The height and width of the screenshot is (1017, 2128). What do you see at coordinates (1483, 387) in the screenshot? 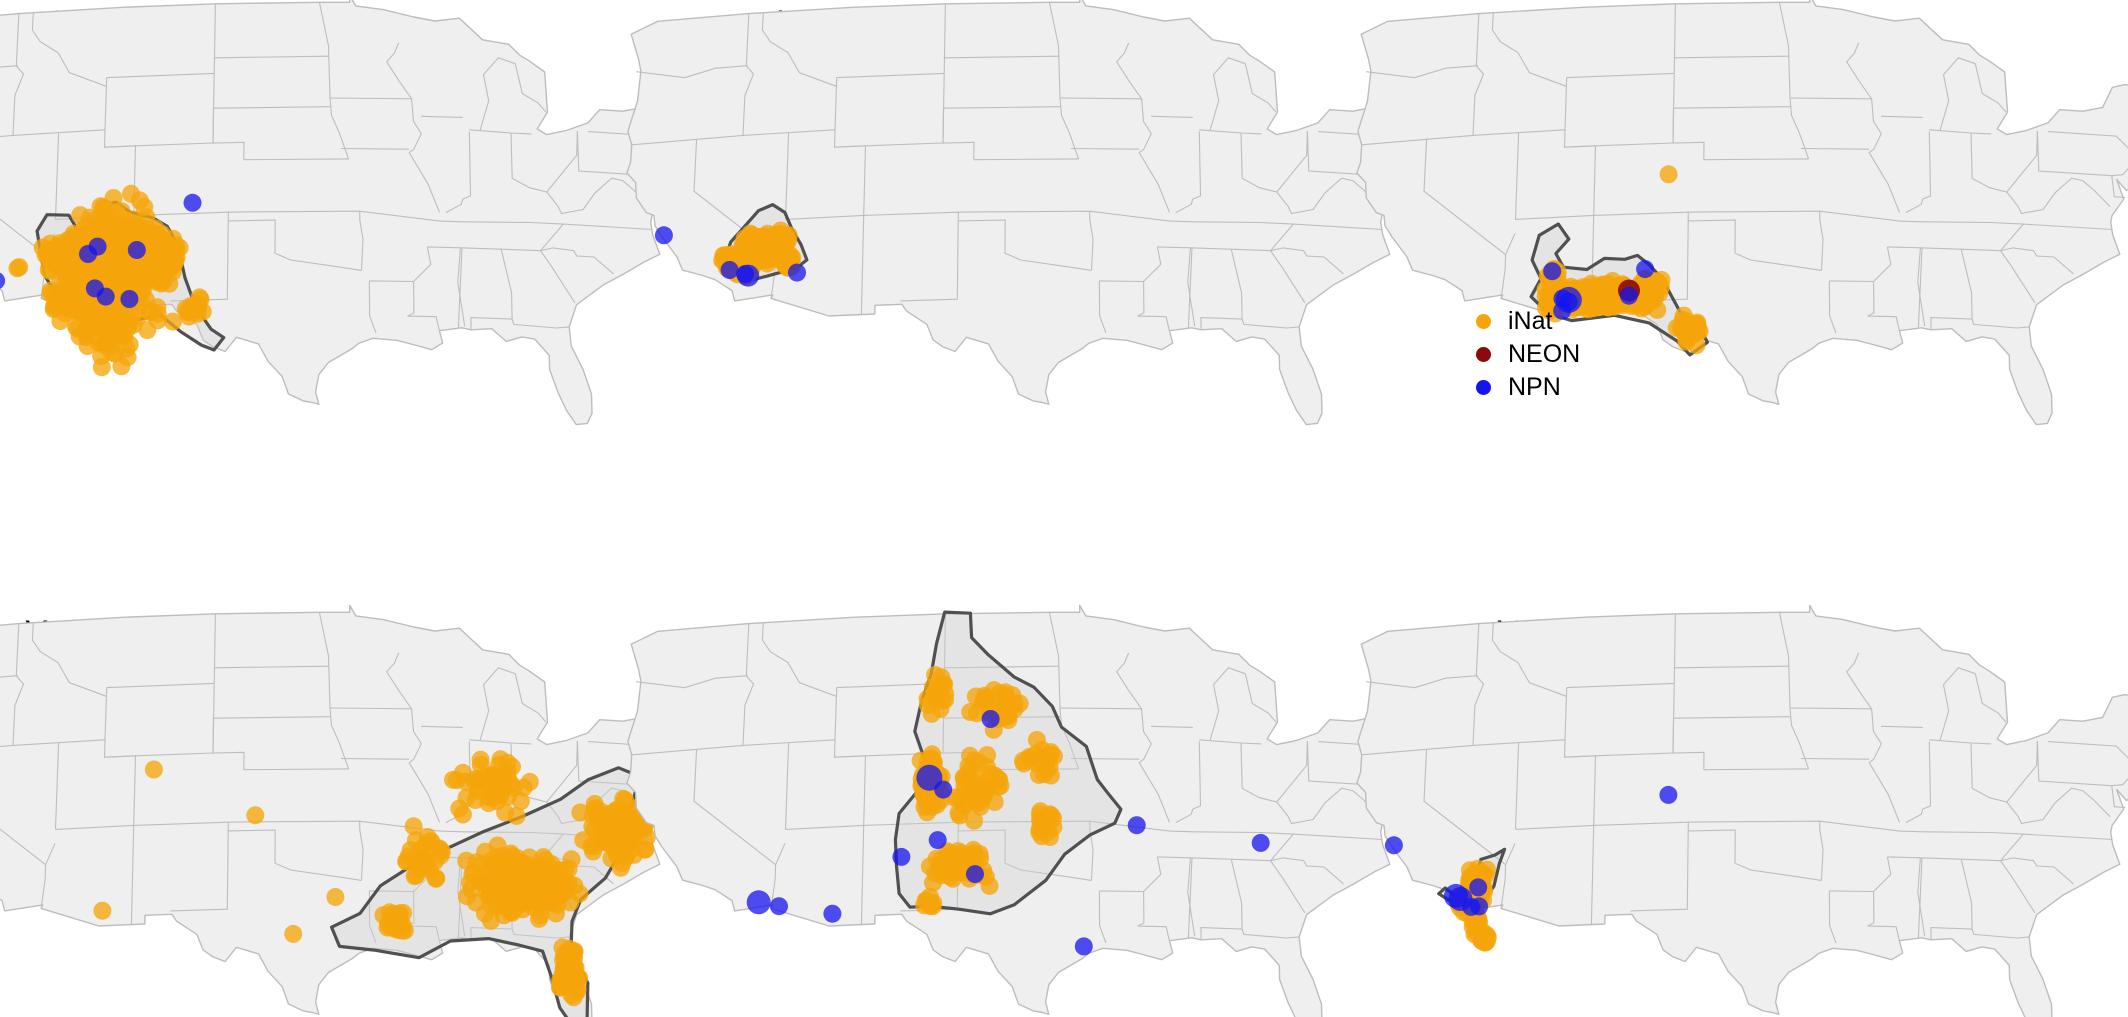
I see `legend-dot-npn` at bounding box center [1483, 387].